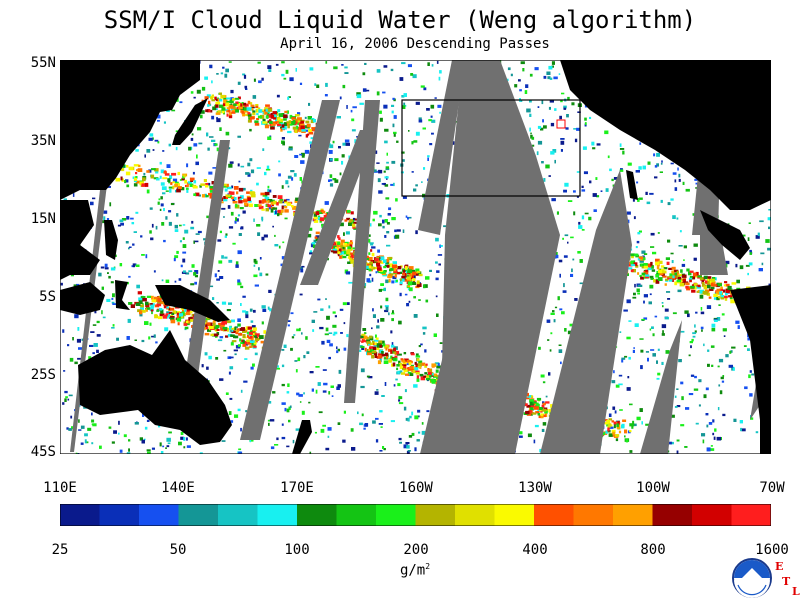  Describe the element at coordinates (60, 550) in the screenshot. I see `colorbar-label-25: 25` at that location.